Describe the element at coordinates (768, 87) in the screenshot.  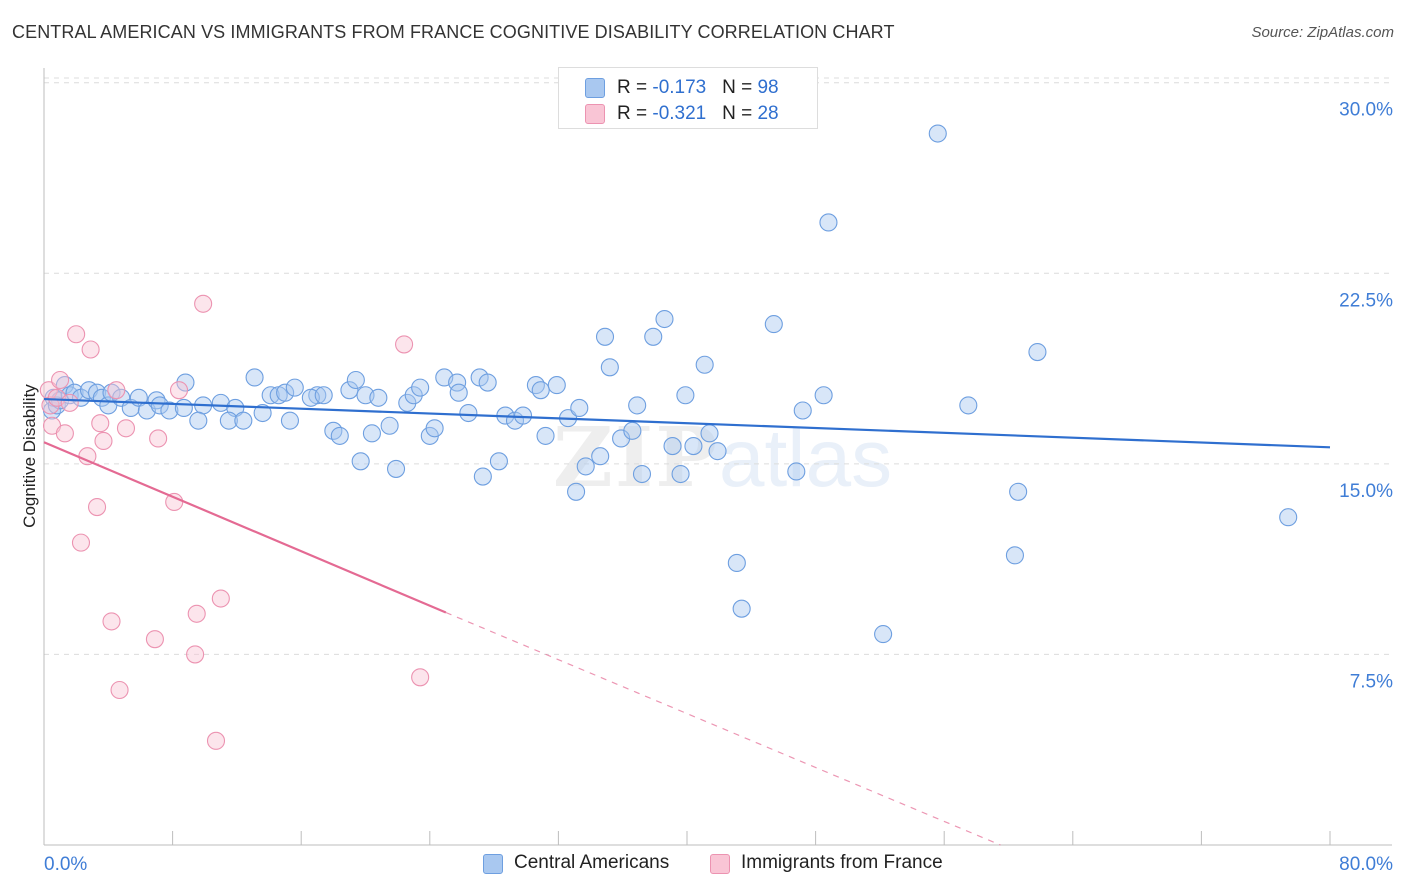
I see `n-value: 98` at that location.